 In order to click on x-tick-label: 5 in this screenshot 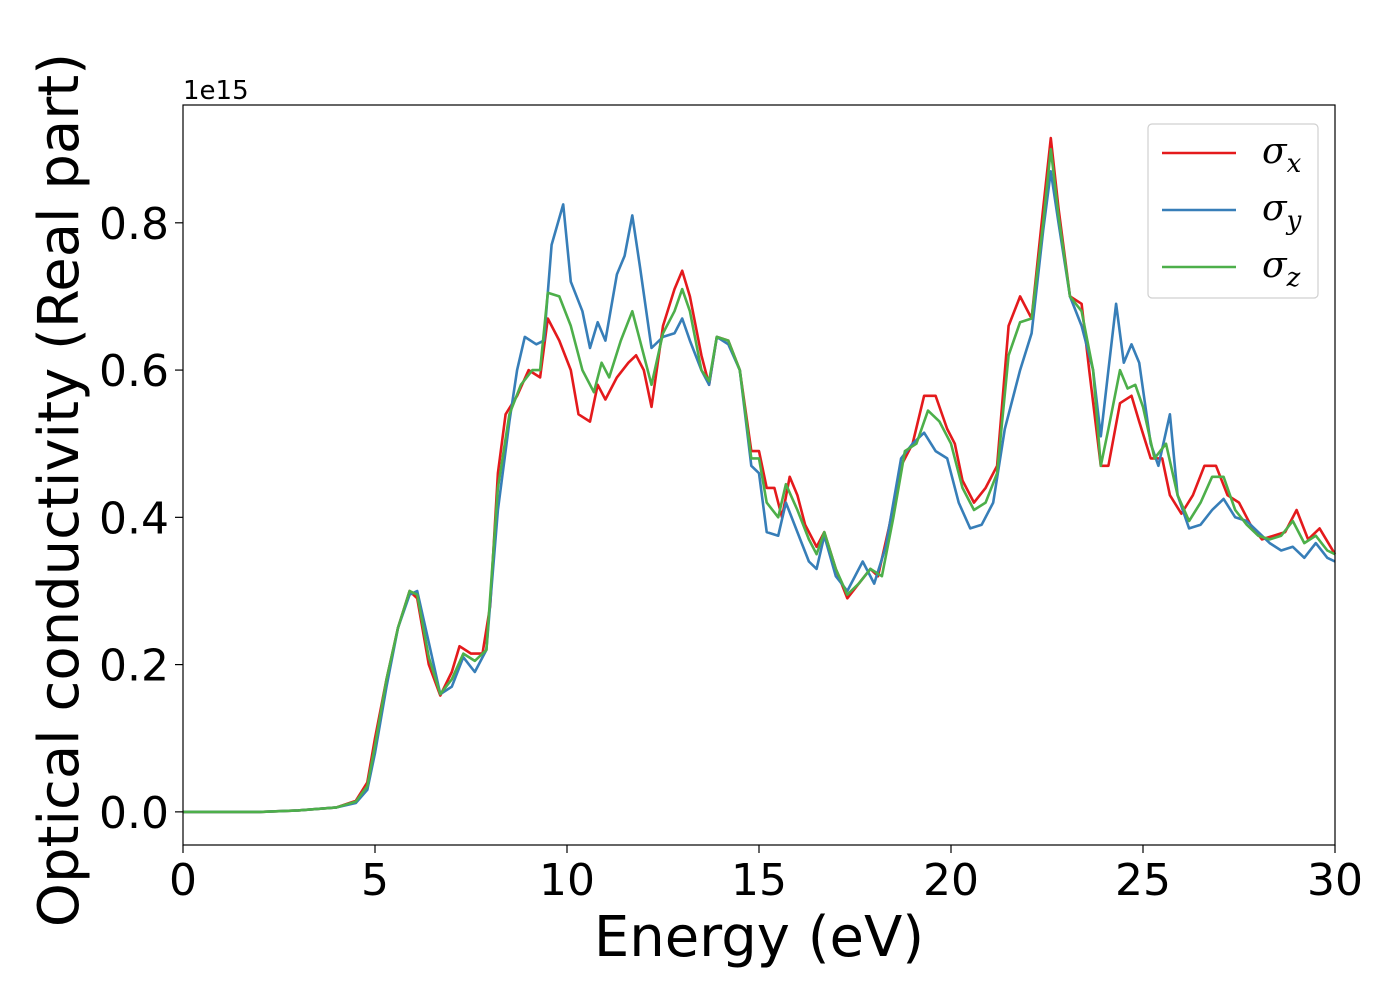, I will do `click(375, 880)`.